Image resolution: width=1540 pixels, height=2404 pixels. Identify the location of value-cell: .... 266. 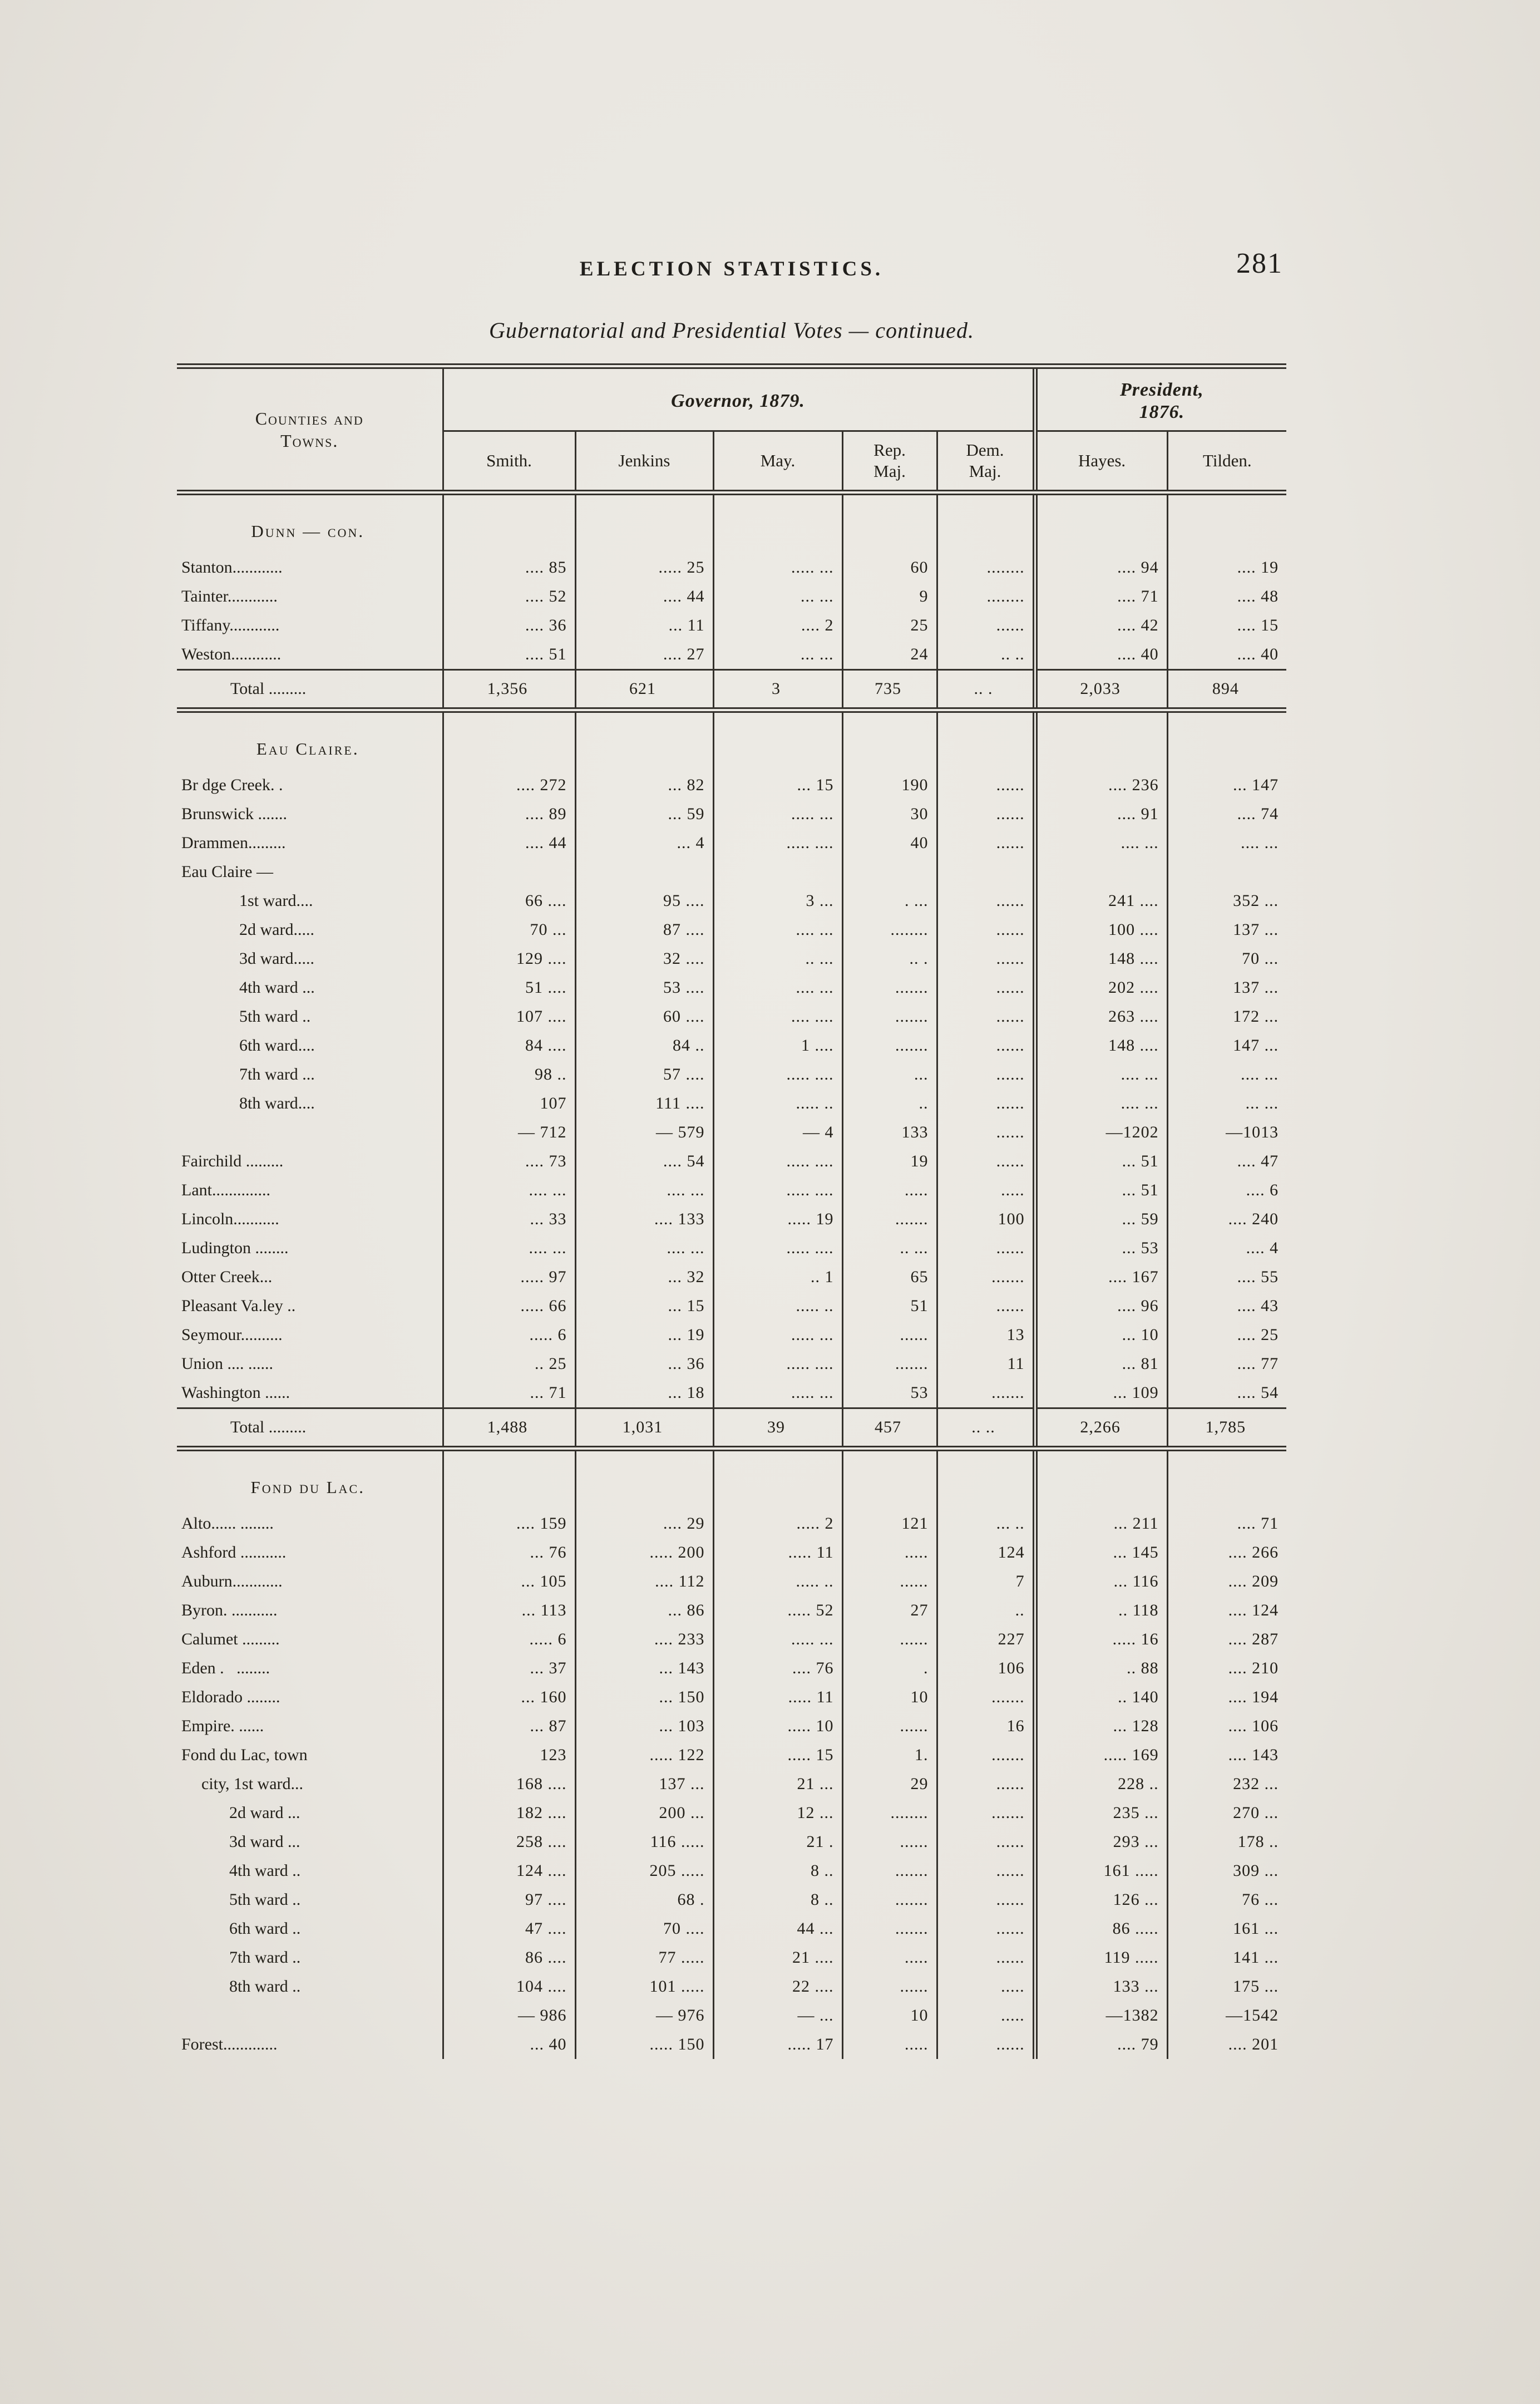
(1226, 1552).